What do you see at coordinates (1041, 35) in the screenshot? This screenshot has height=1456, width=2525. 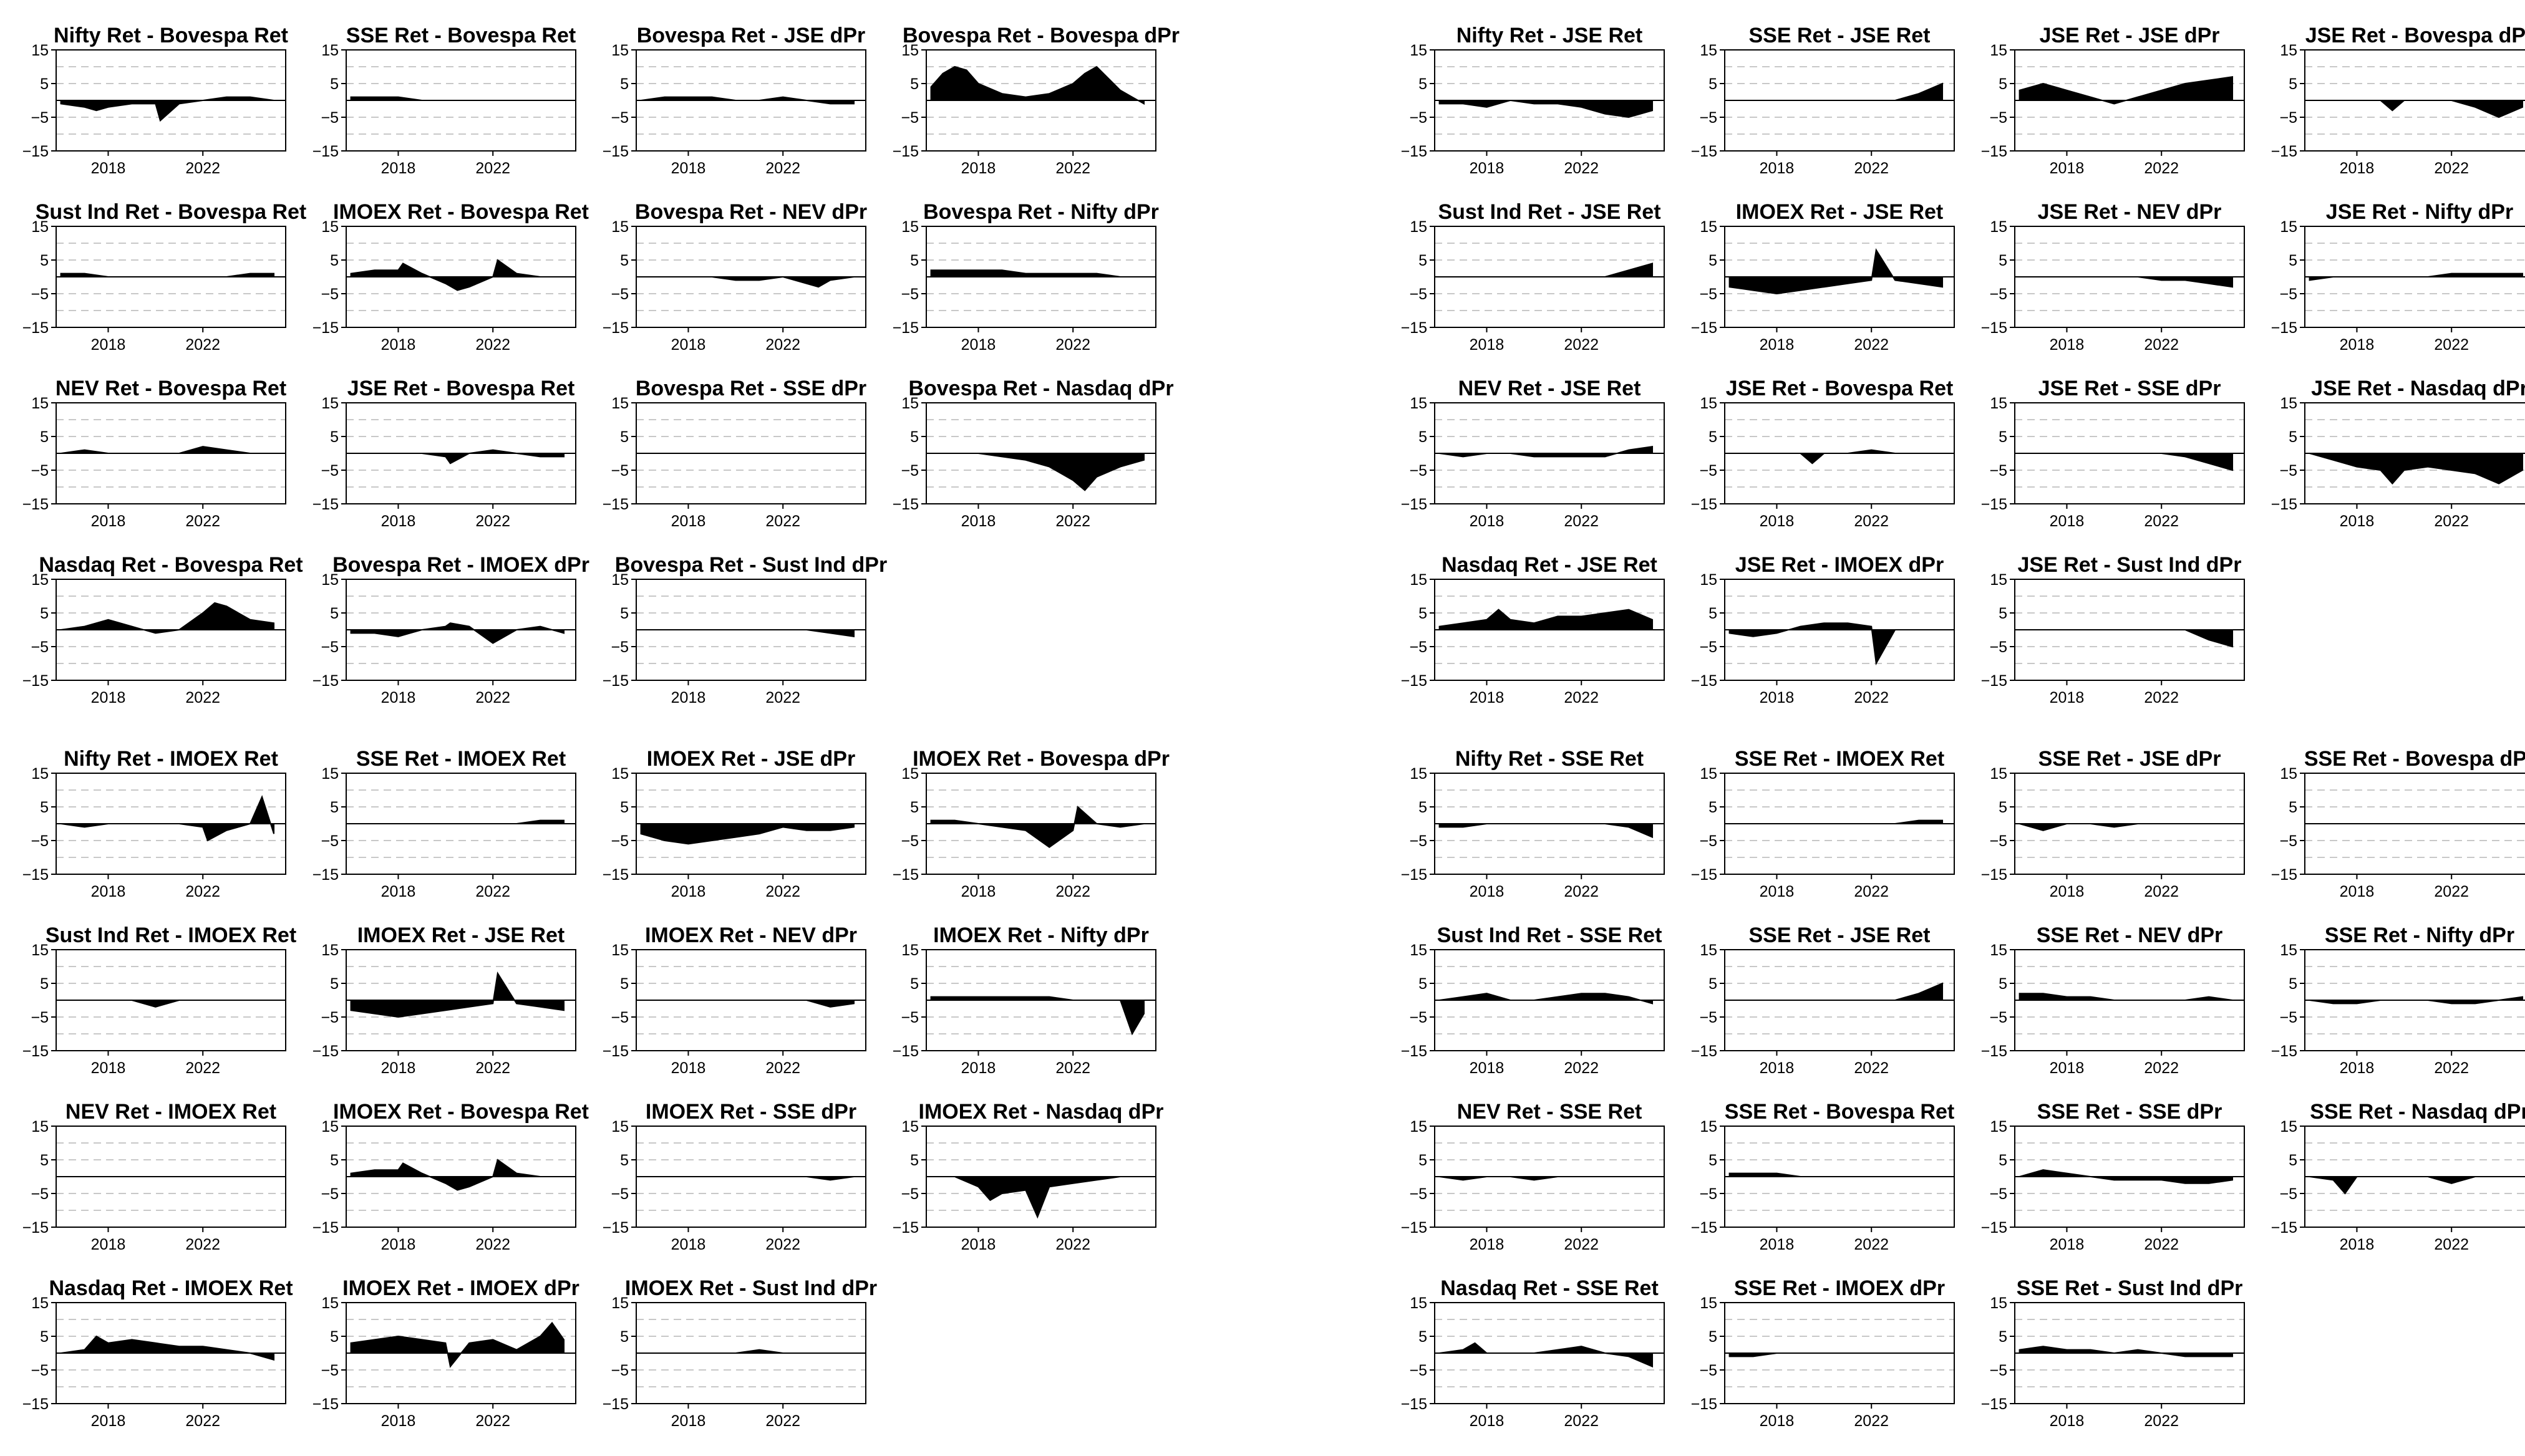 I see `panel-title: Bovespa Ret - Bovespa dPr` at bounding box center [1041, 35].